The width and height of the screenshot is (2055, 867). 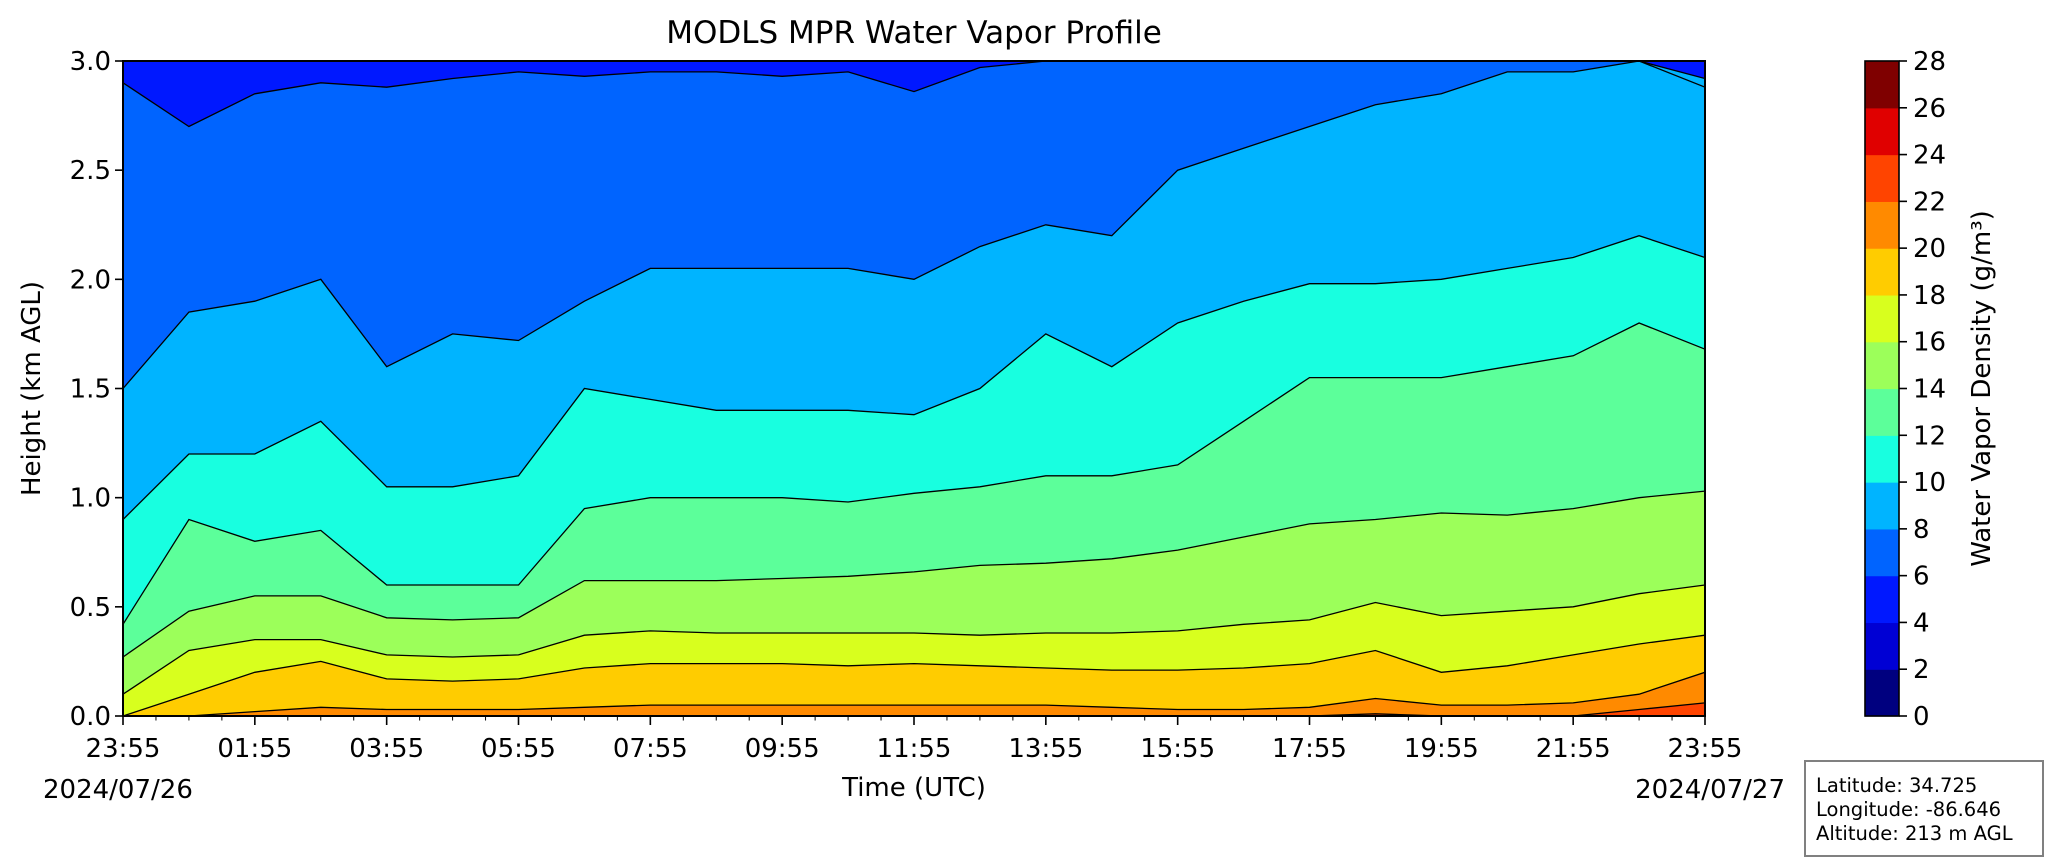 What do you see at coordinates (1921, 623) in the screenshot?
I see `colorbar-tick-label: 4` at bounding box center [1921, 623].